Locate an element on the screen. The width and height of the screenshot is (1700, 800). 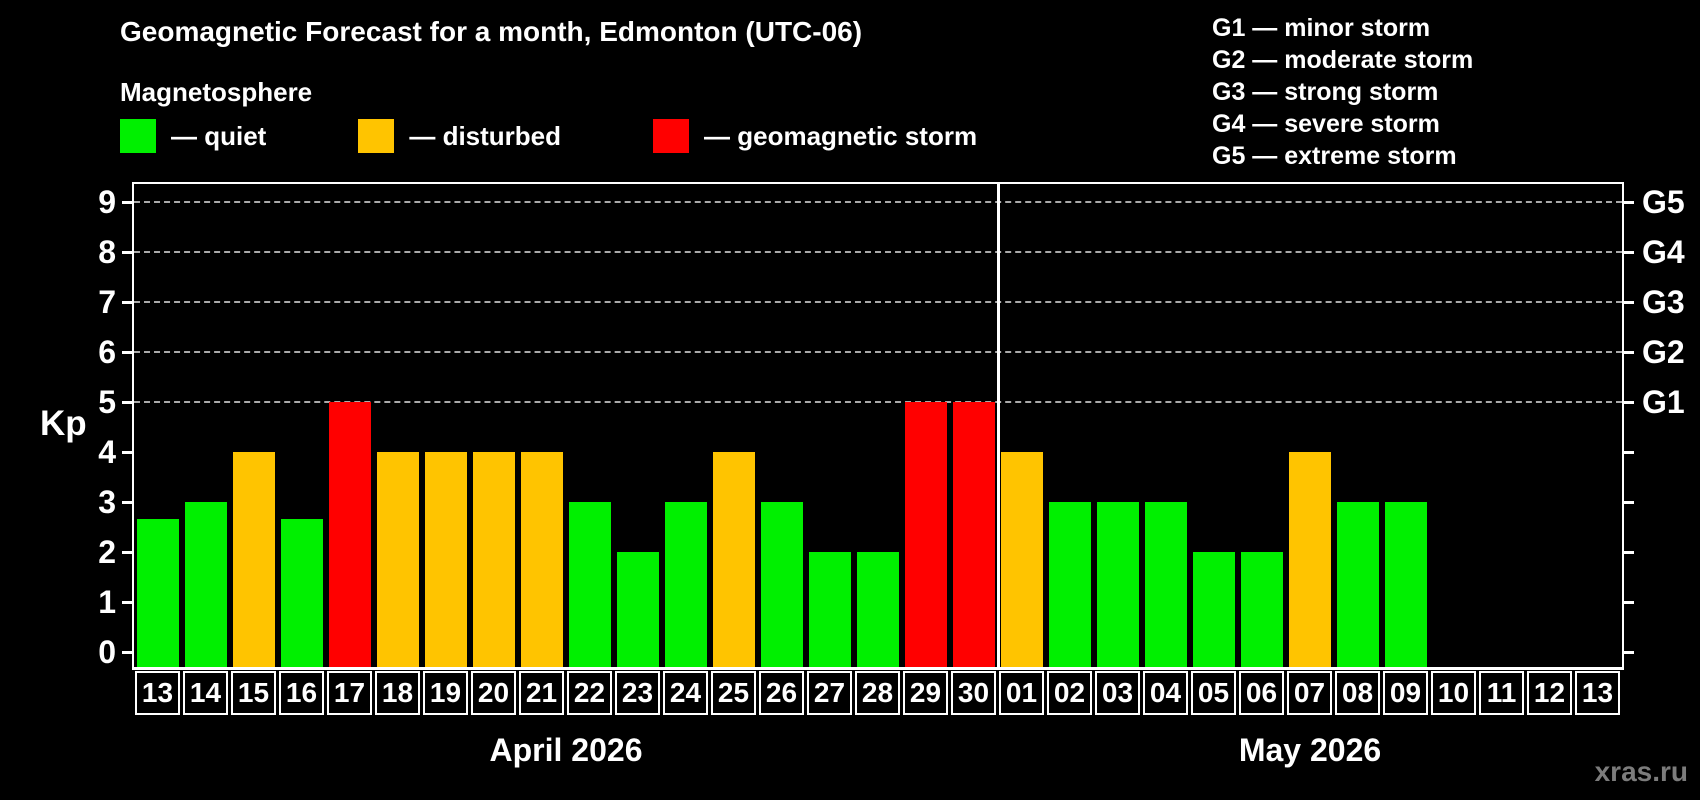
storm-scale-line: G5 — extreme storm is located at coordinates (1334, 156).